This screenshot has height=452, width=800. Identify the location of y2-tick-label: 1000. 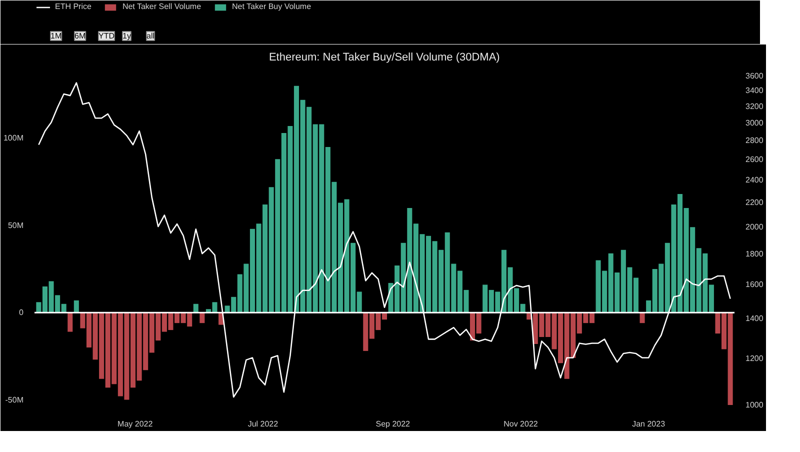
(755, 405).